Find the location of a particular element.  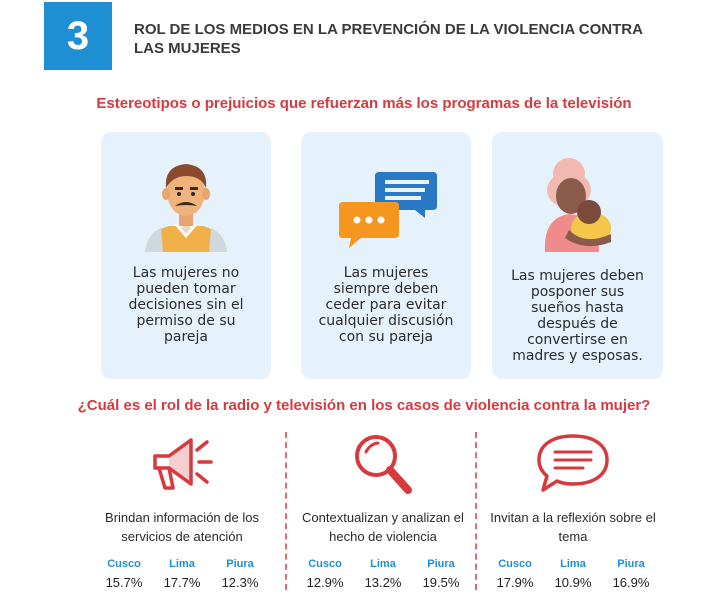

stat-lima: Lima 17.7% is located at coordinates (182, 574).